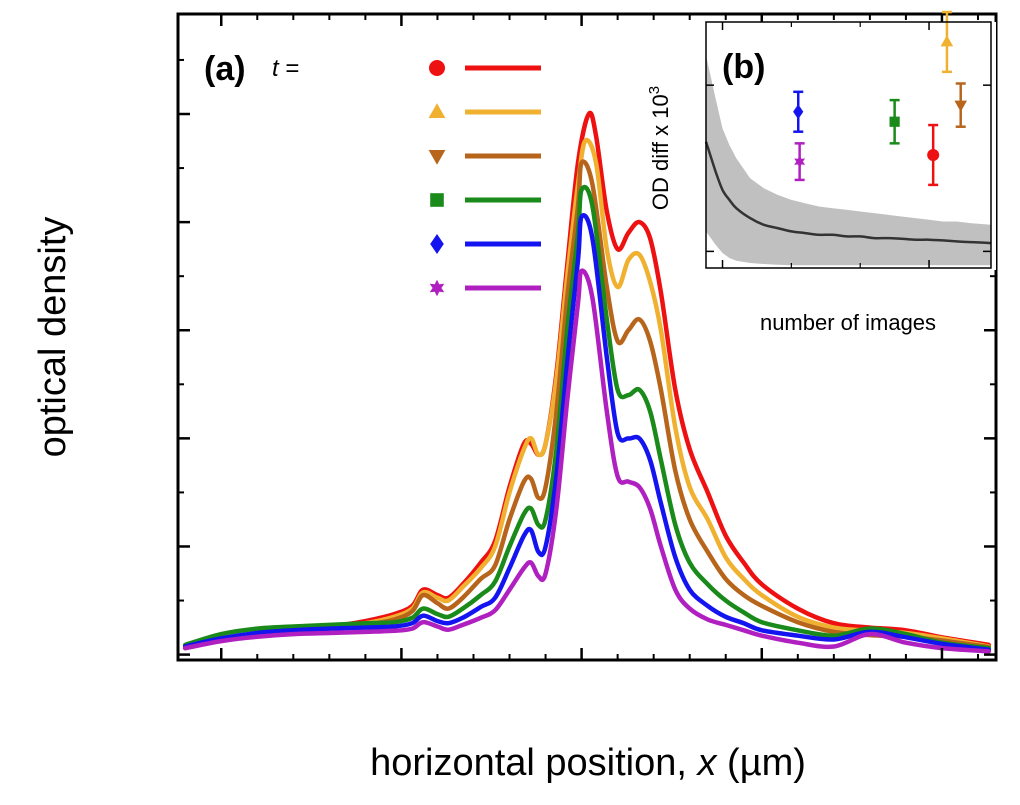 The height and width of the screenshot is (805, 1020). What do you see at coordinates (743, 67) in the screenshot?
I see `panel-label-b: (b)` at bounding box center [743, 67].